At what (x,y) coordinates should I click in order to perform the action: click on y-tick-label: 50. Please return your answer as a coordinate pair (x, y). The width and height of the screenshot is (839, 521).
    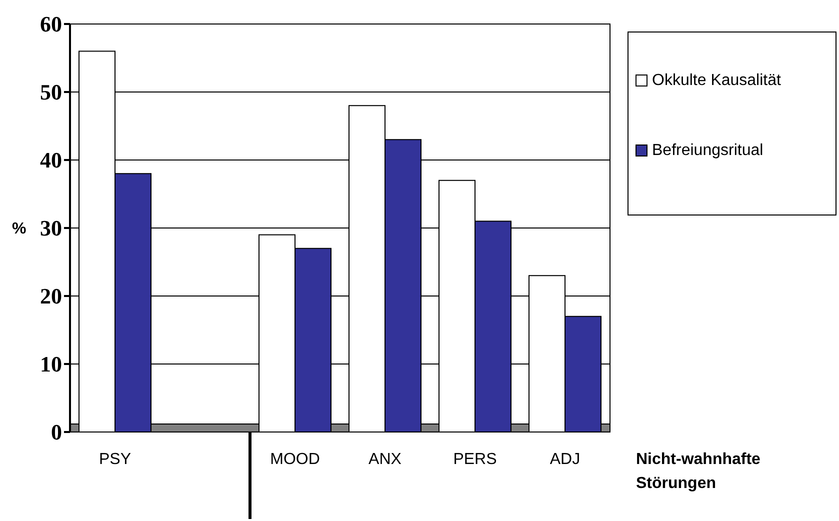
    Looking at the image, I should click on (51, 92).